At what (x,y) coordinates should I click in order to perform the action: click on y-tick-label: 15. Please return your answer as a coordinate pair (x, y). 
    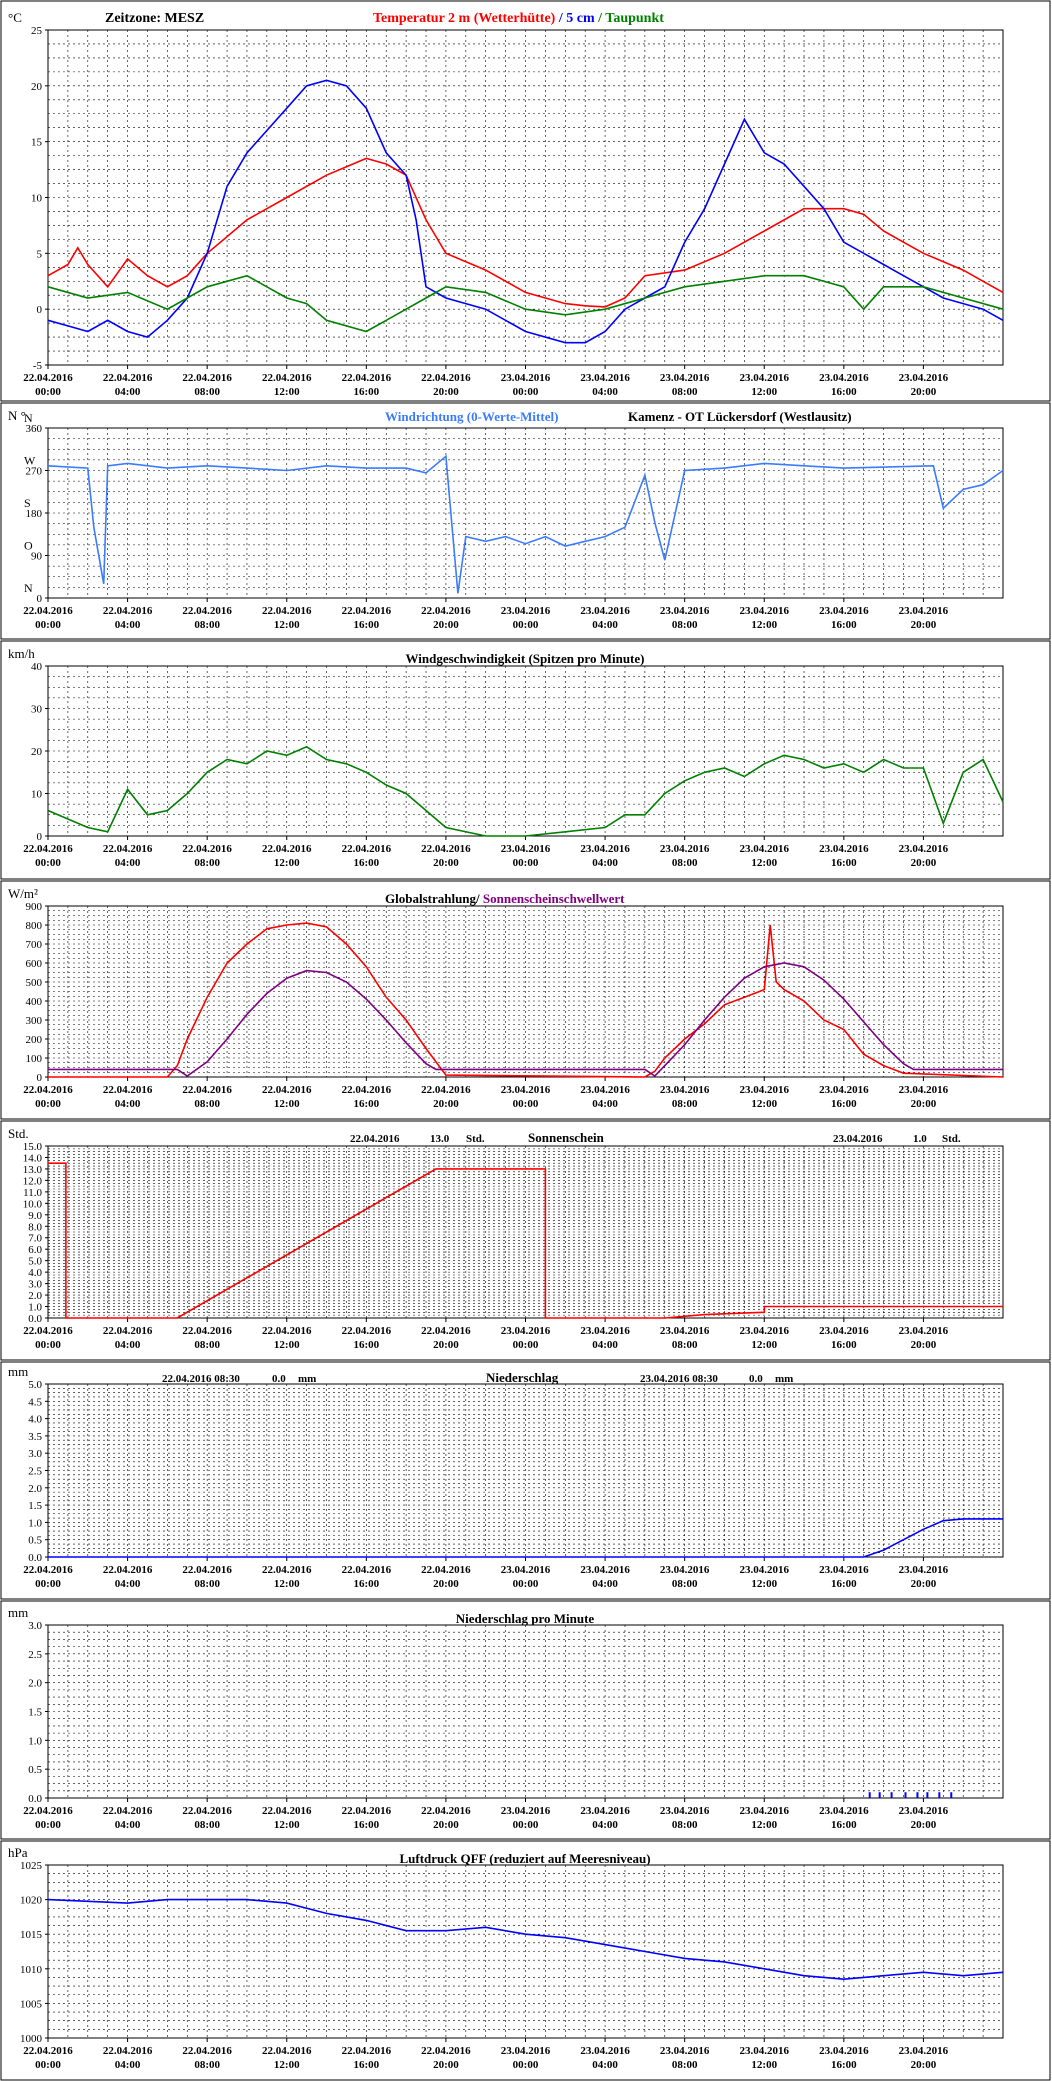
    Looking at the image, I should click on (37, 143).